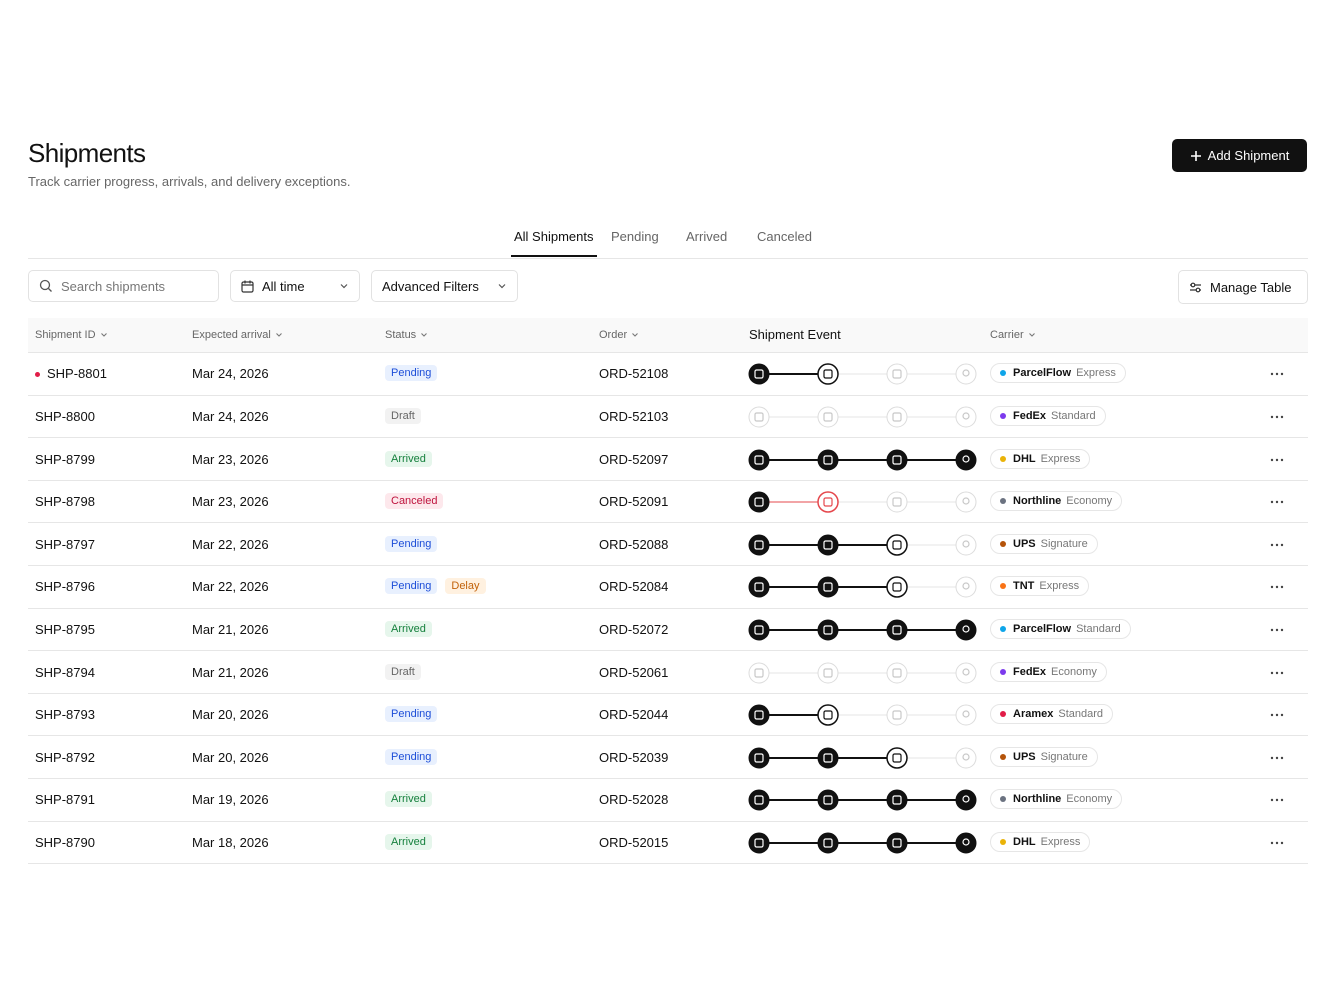 The height and width of the screenshot is (1002, 1336). Describe the element at coordinates (707, 236) in the screenshot. I see `tab: Arrived` at that location.